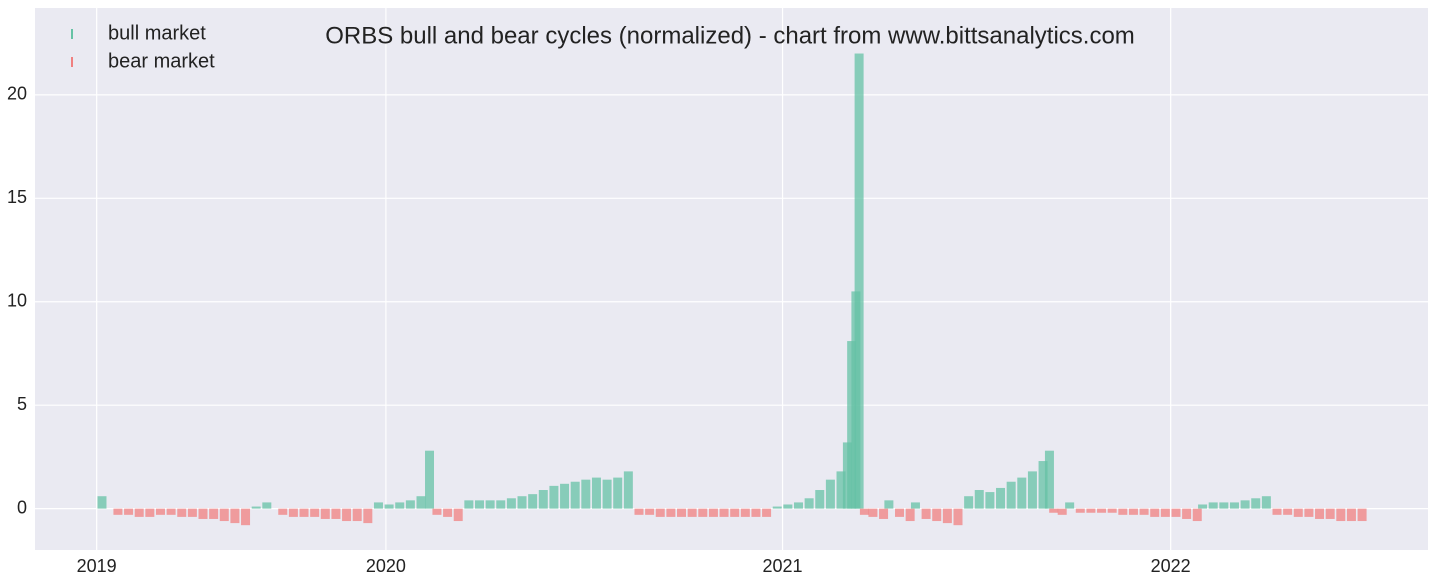 Image resolution: width=1436 pixels, height=583 pixels. I want to click on x-tick-label: 2020, so click(386, 566).